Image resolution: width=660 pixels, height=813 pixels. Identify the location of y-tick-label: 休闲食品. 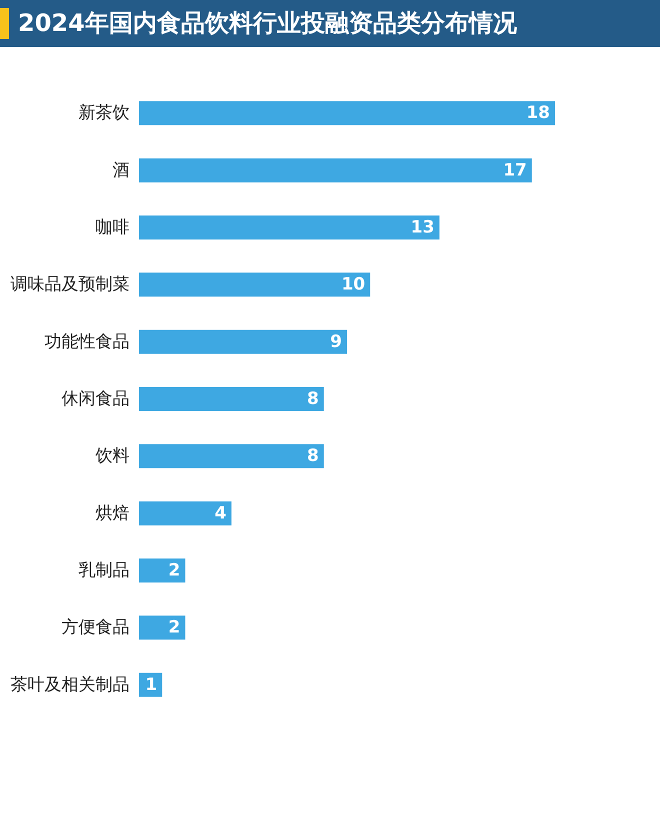
(96, 399).